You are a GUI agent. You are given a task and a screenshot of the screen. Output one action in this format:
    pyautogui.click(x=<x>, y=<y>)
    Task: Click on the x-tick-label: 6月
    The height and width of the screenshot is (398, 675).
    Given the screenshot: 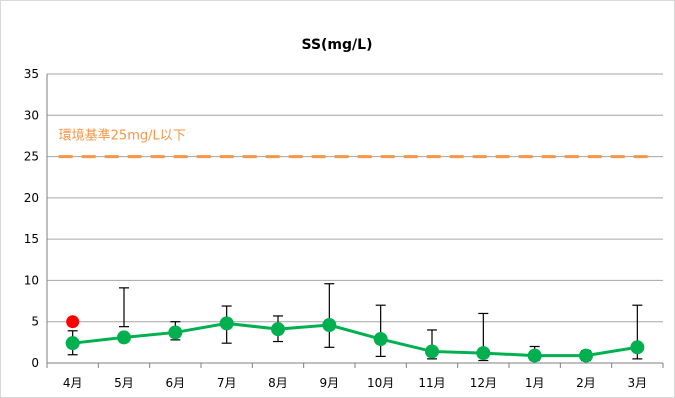 What is the action you would take?
    pyautogui.click(x=176, y=383)
    